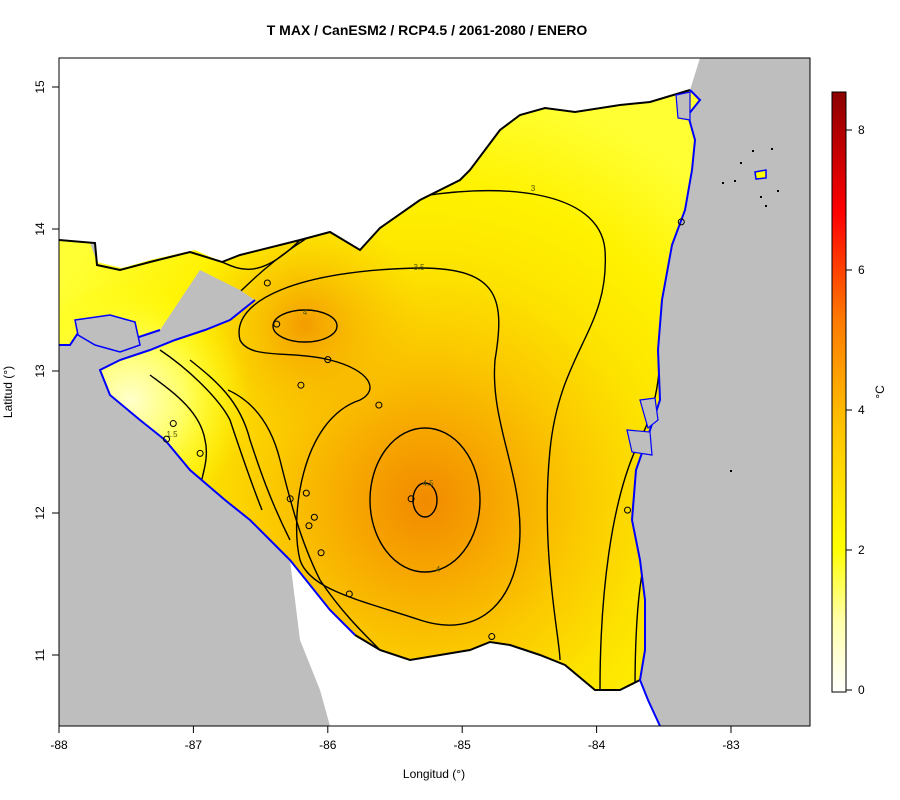  Describe the element at coordinates (649, 413) in the screenshot. I see `caribbean-lagoon` at that location.